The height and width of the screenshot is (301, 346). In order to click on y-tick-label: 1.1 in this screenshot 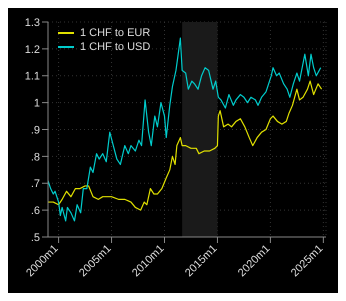, I will do `click(32, 76)`.